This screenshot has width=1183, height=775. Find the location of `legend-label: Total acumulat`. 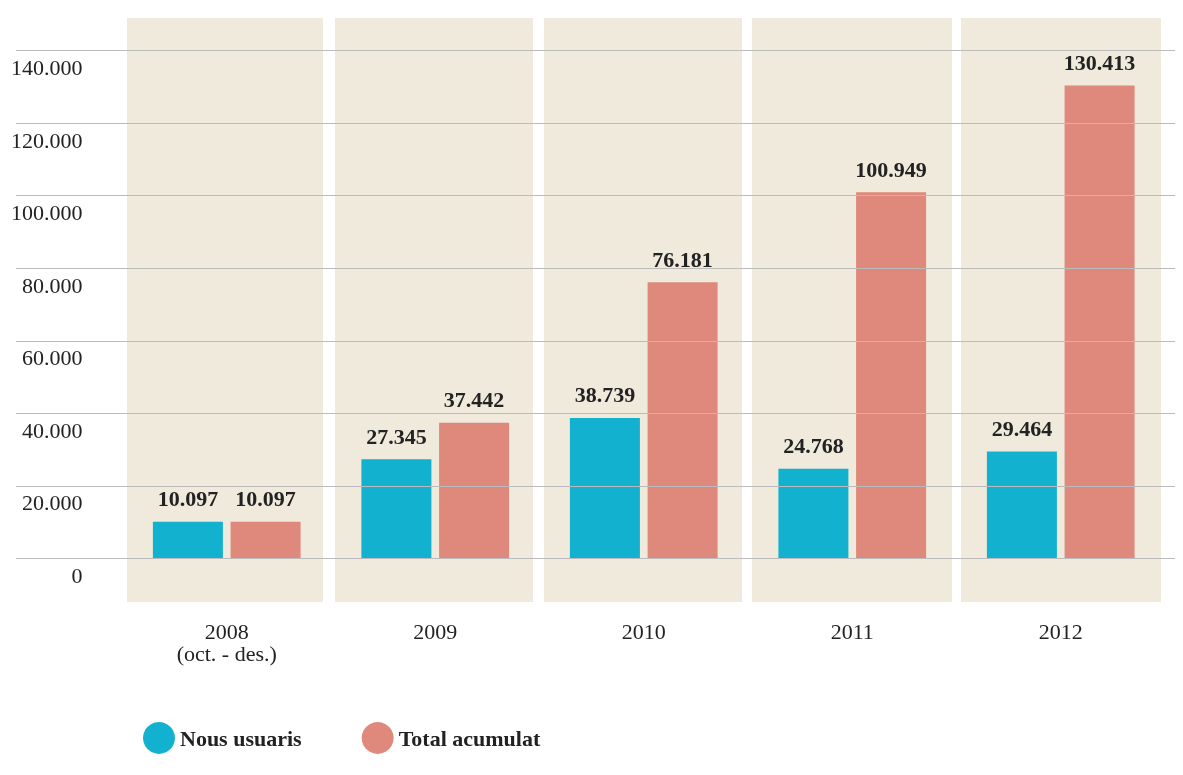

legend-label: Total acumulat is located at coordinates (469, 738).